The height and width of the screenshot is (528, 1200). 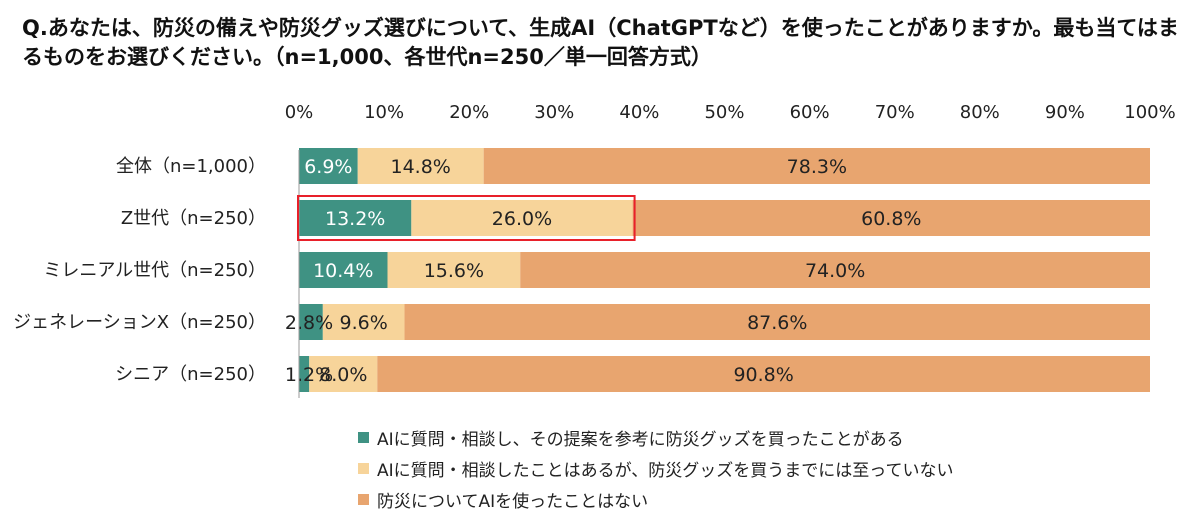 I want to click on data-label: 78.3%, so click(x=817, y=167).